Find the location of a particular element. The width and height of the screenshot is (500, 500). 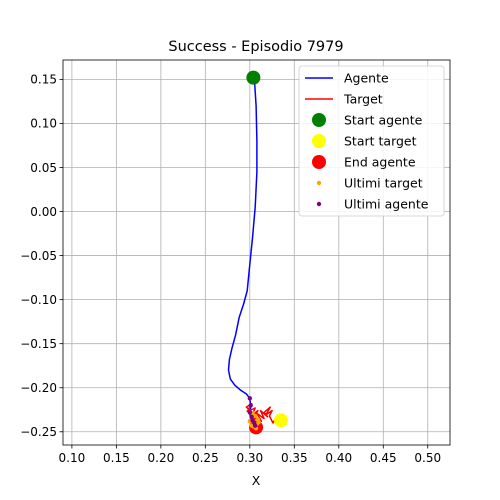

y-tick-label: −0.05 is located at coordinates (38, 256).